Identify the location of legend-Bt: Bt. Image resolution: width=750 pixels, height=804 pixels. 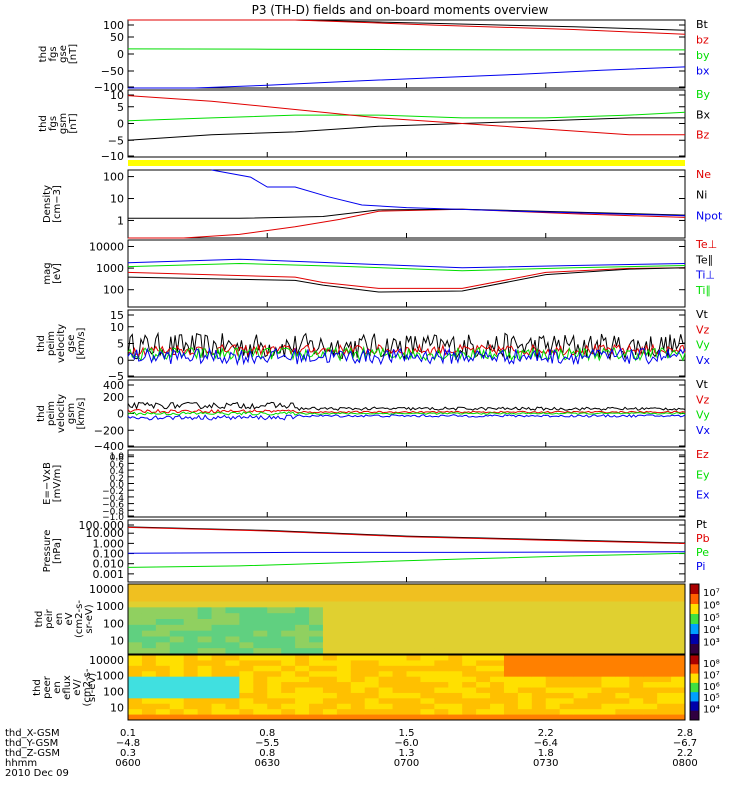
(702, 24).